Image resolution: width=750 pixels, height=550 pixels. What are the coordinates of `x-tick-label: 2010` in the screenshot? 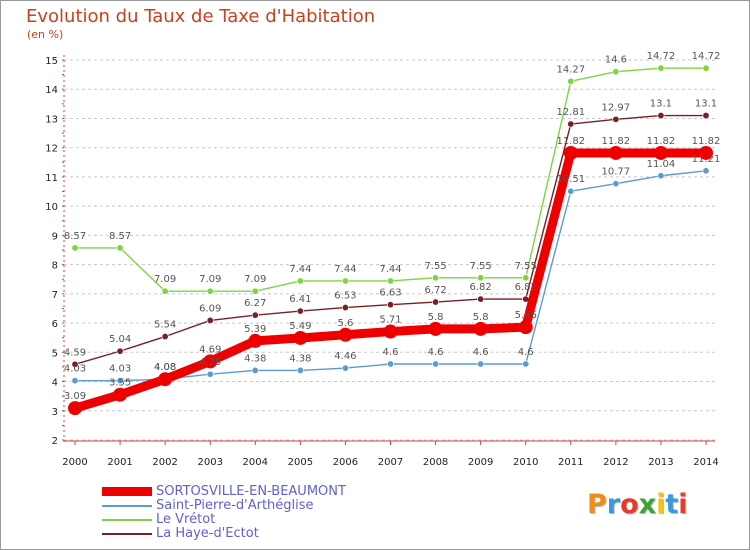 It's located at (525, 462).